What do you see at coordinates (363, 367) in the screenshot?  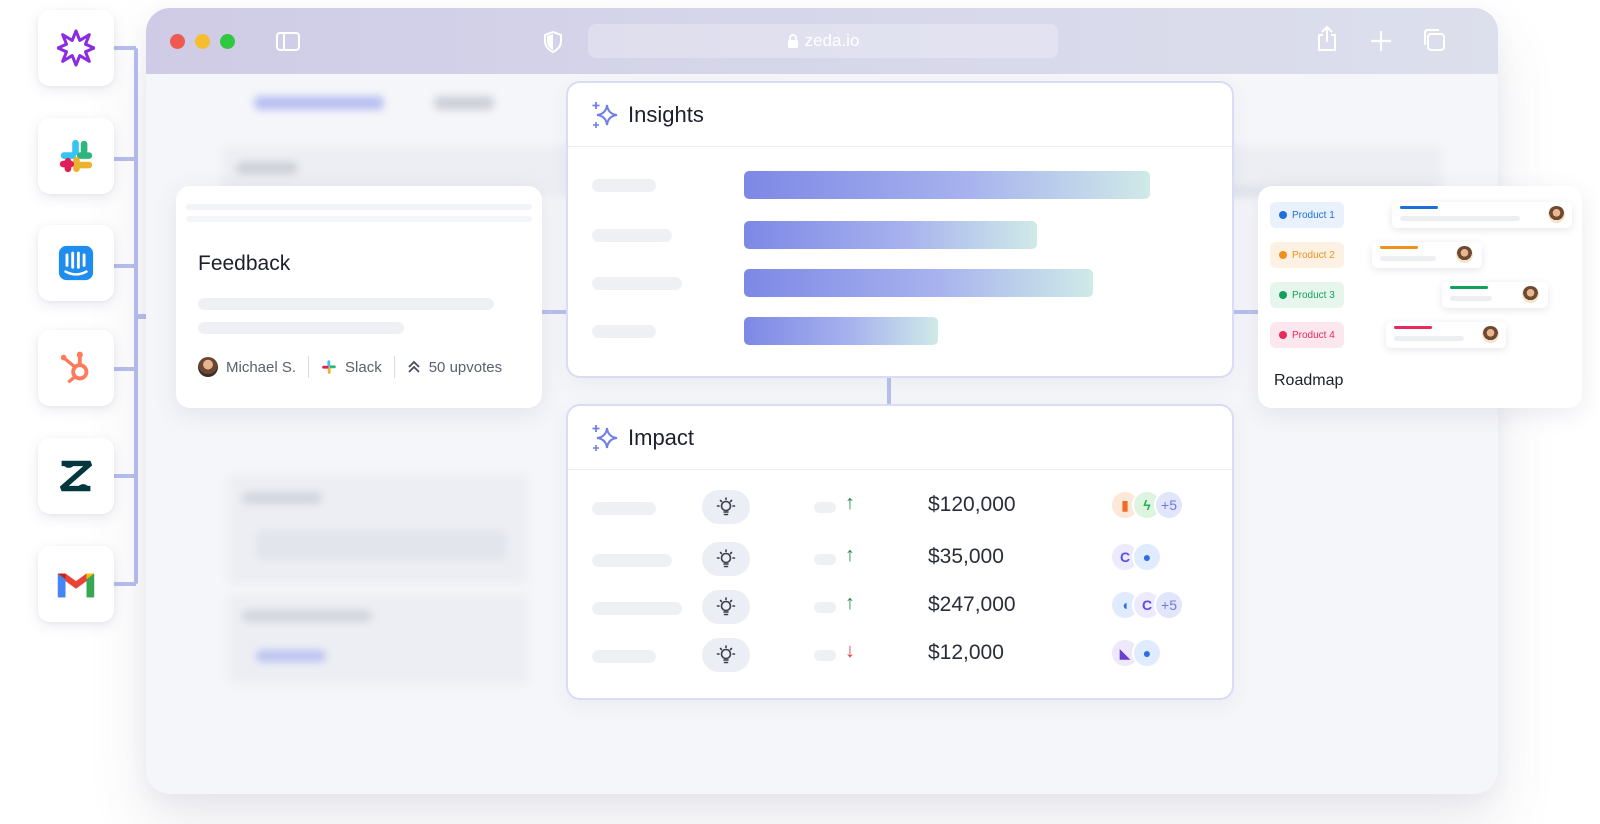 I see `feedback-source: Slack` at bounding box center [363, 367].